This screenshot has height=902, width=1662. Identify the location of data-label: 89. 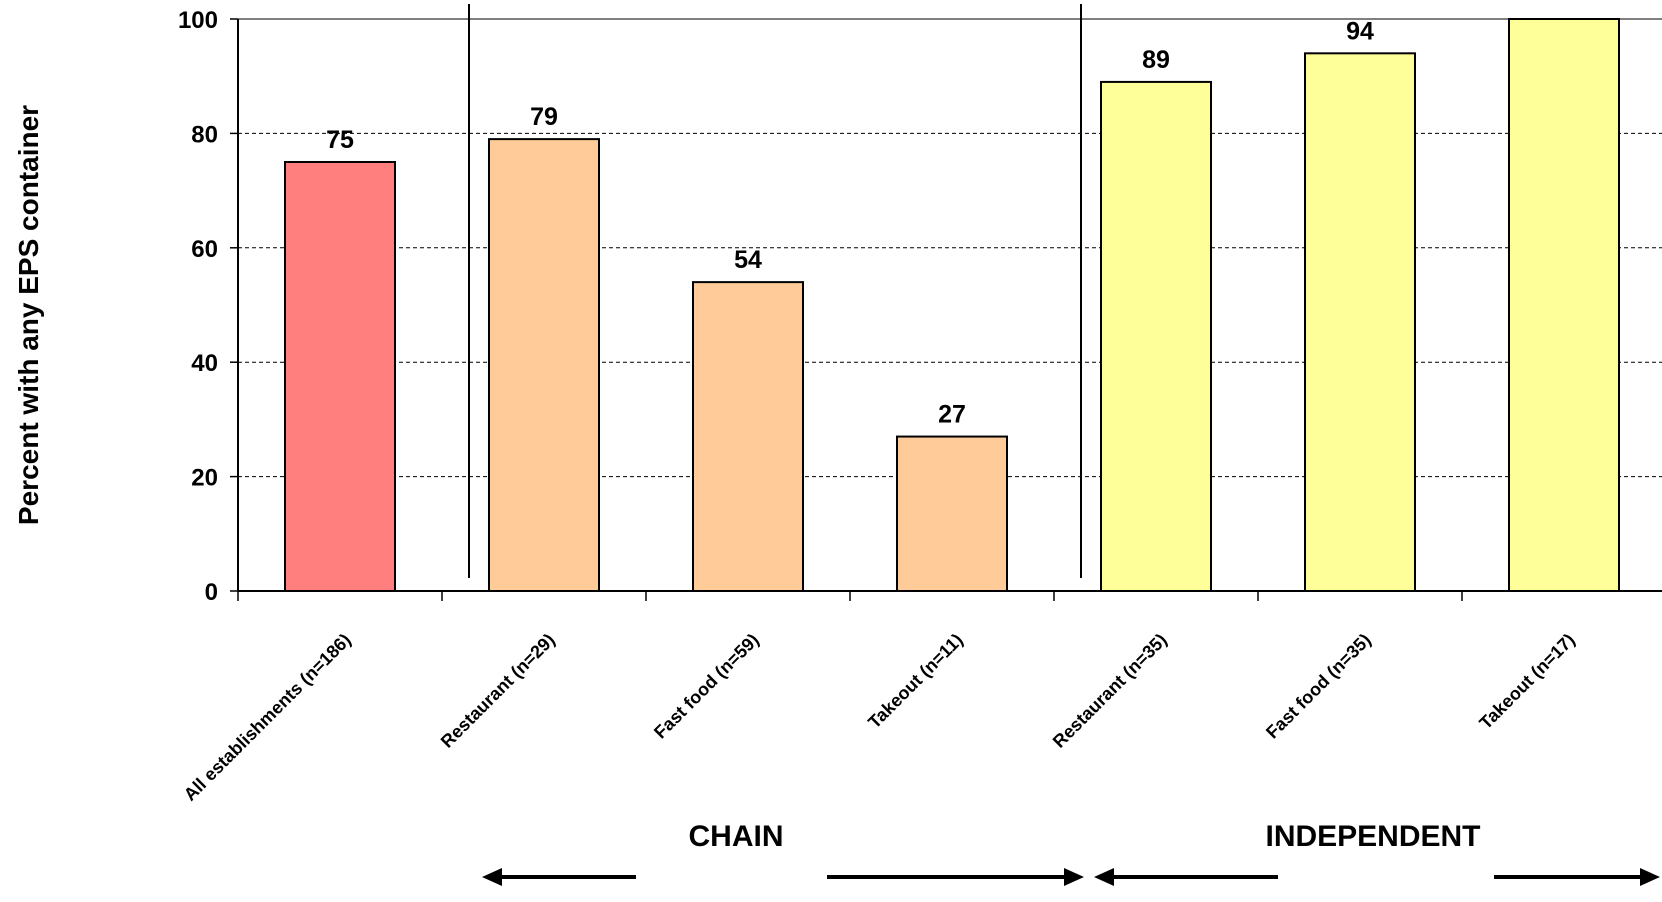
(1156, 60).